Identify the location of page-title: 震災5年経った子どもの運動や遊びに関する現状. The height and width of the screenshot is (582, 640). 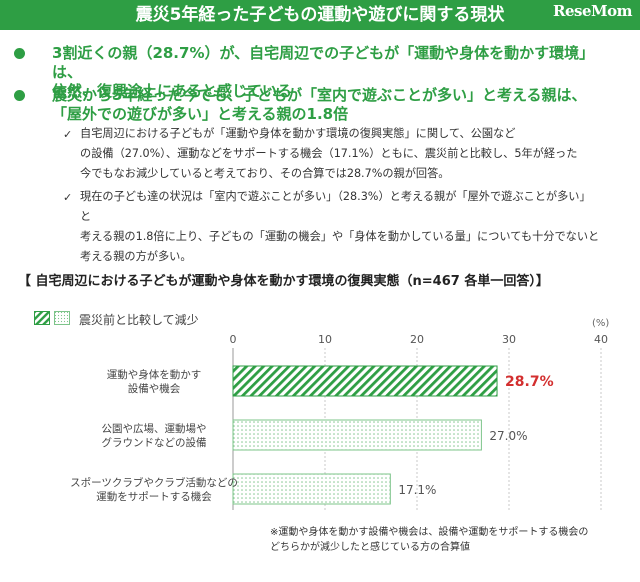
(320, 15).